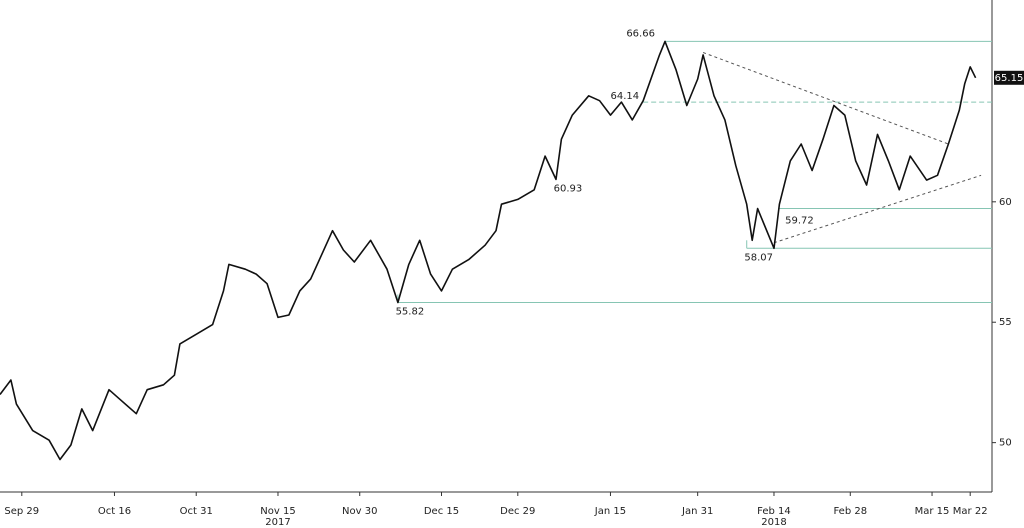 This screenshot has width=1024, height=528. Describe the element at coordinates (196, 511) in the screenshot. I see `x-tick-label: Oct 31` at that location.